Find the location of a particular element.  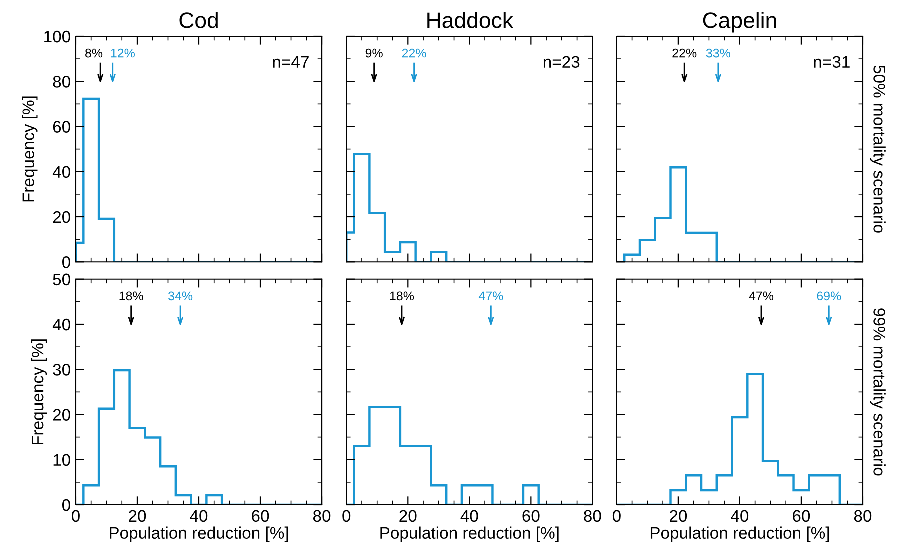

y-tick-label: 80 is located at coordinates (61, 82).